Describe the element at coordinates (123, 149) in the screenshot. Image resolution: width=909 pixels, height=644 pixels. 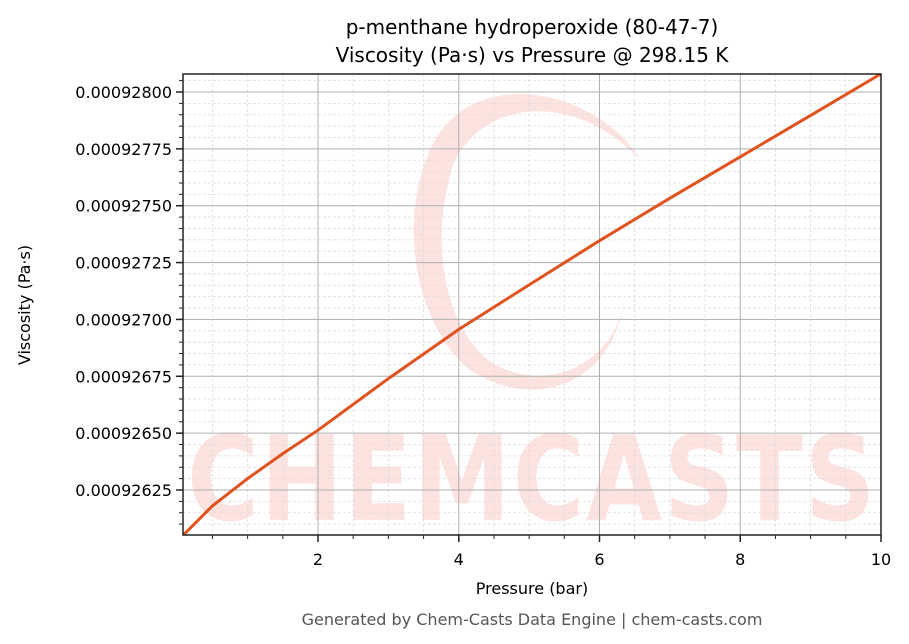
I see `y-tick-label: 0.00092775` at that location.